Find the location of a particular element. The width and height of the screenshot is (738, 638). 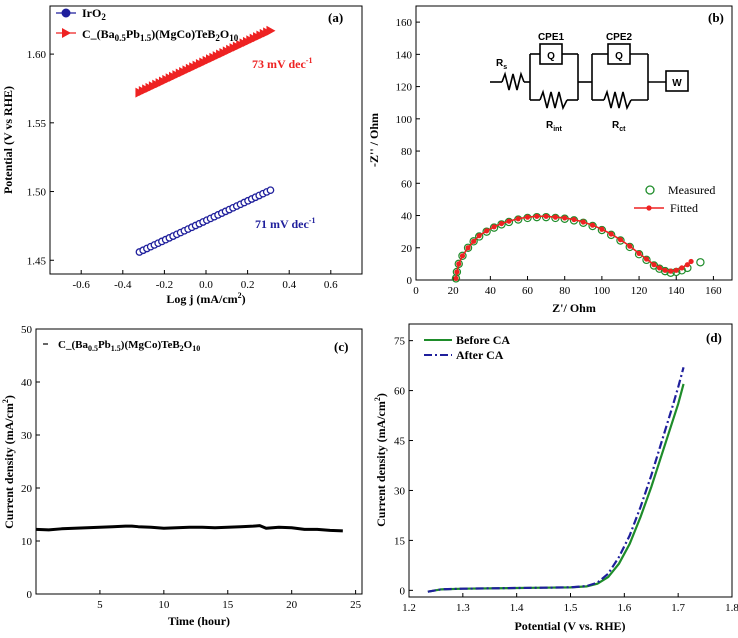

y-tick-label-b-5: 100 is located at coordinates (404, 120).